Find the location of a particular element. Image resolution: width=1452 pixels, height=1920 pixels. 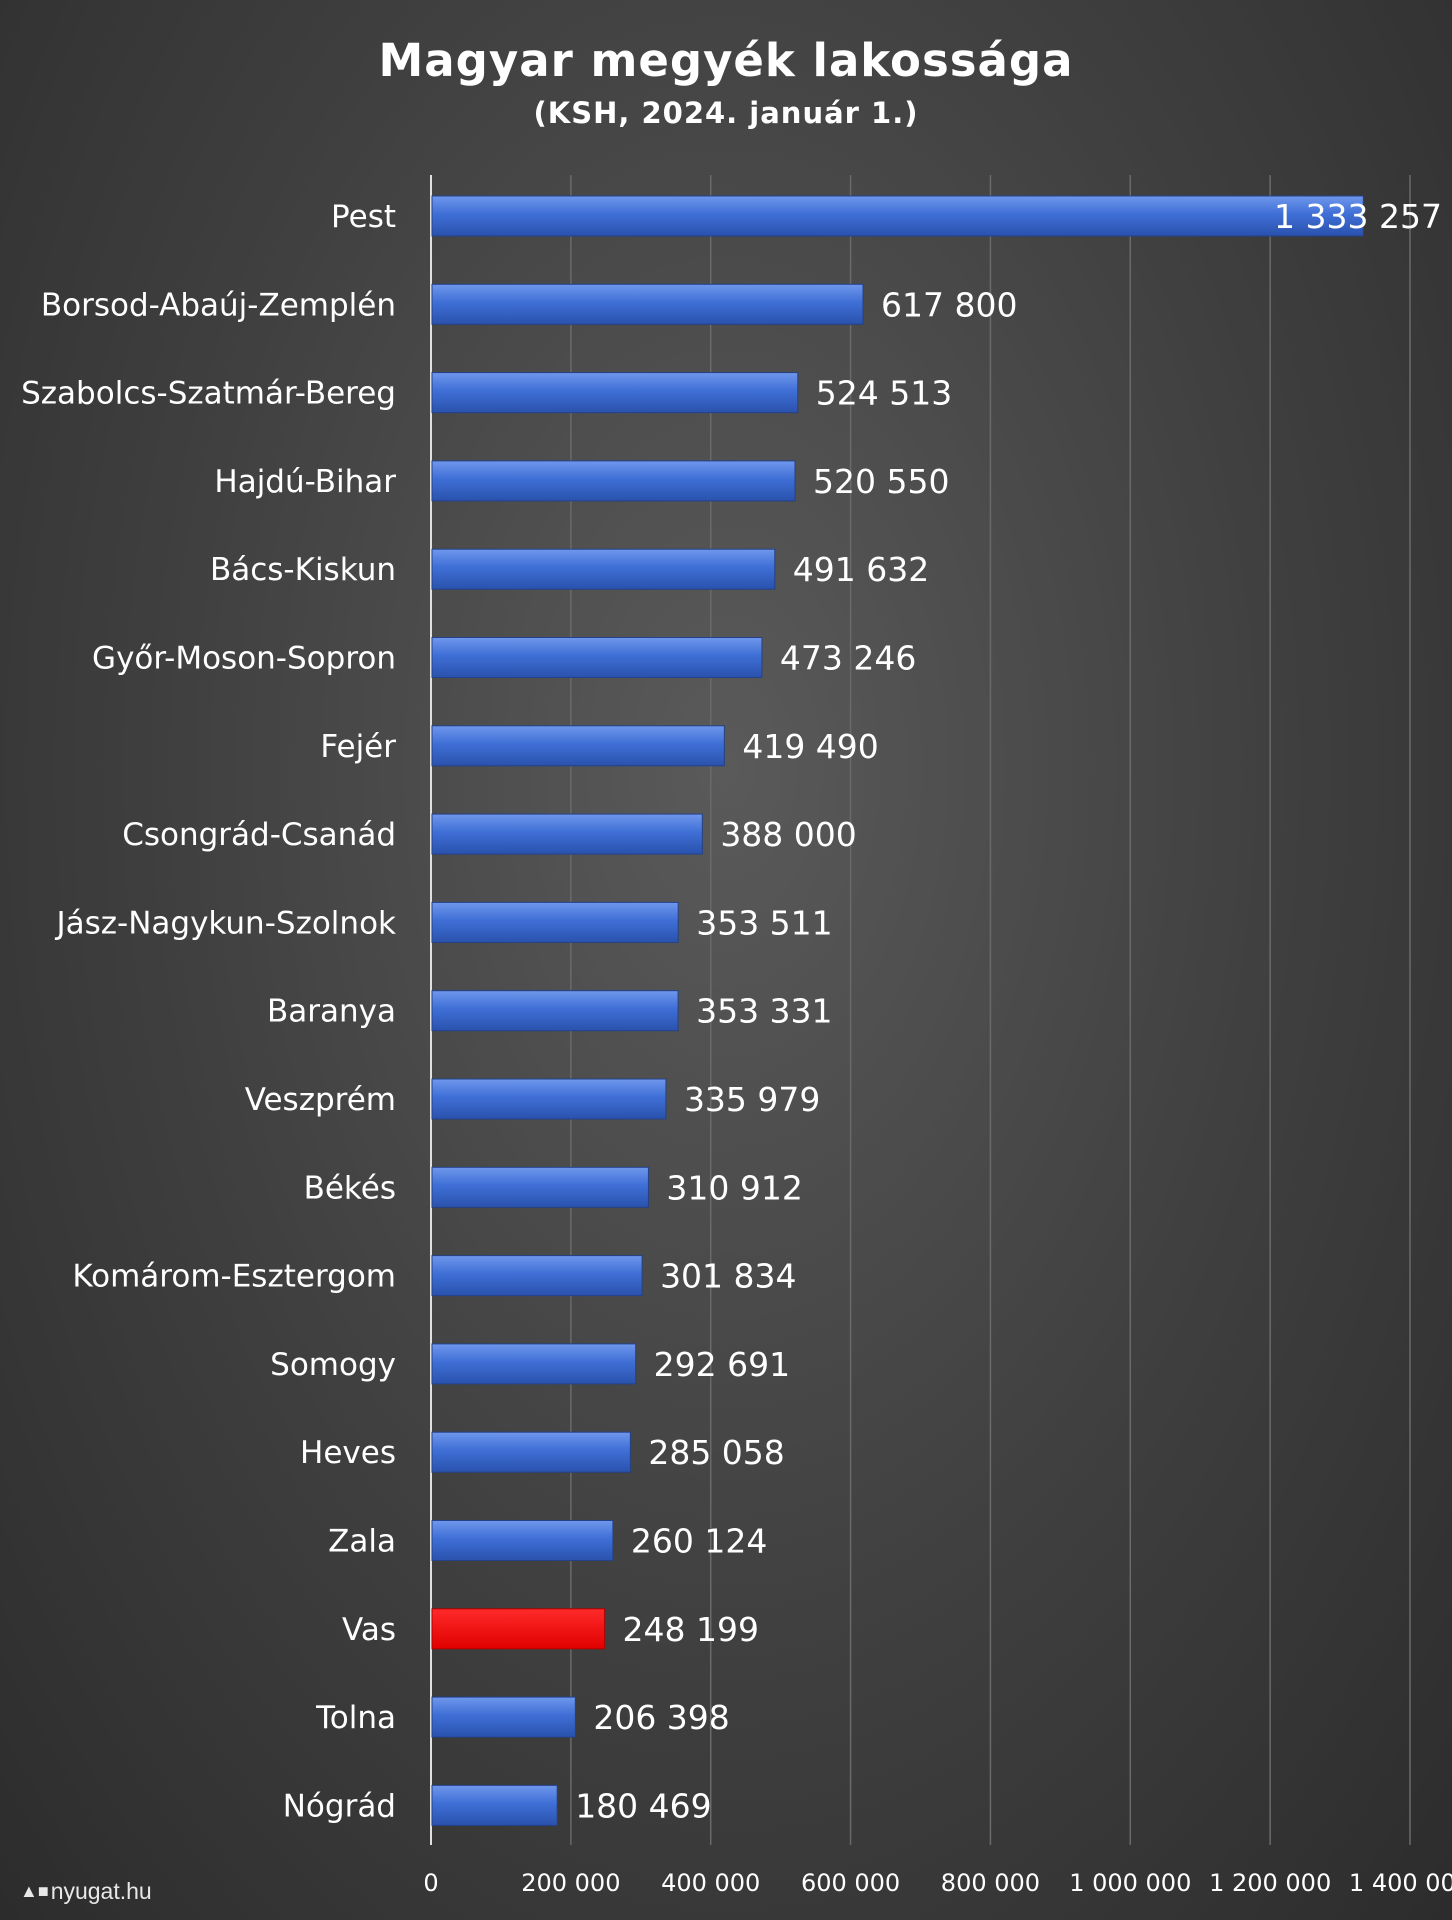

value-label: 285 058 is located at coordinates (716, 1452).